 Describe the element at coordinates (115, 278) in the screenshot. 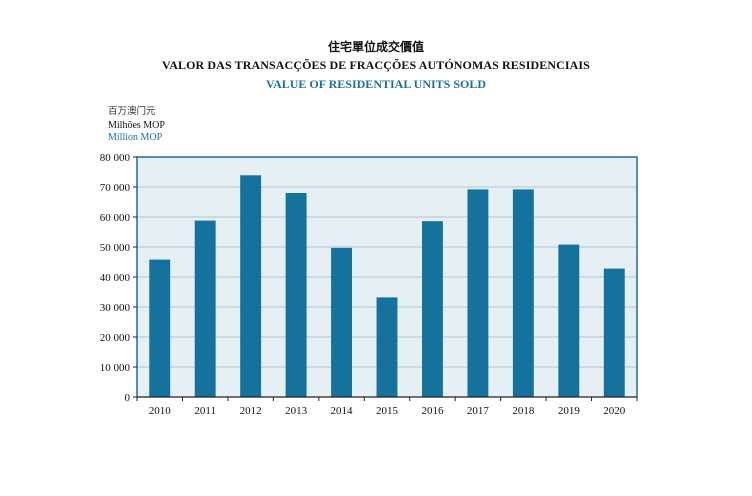

I see `y-tick-label: 40 000` at that location.